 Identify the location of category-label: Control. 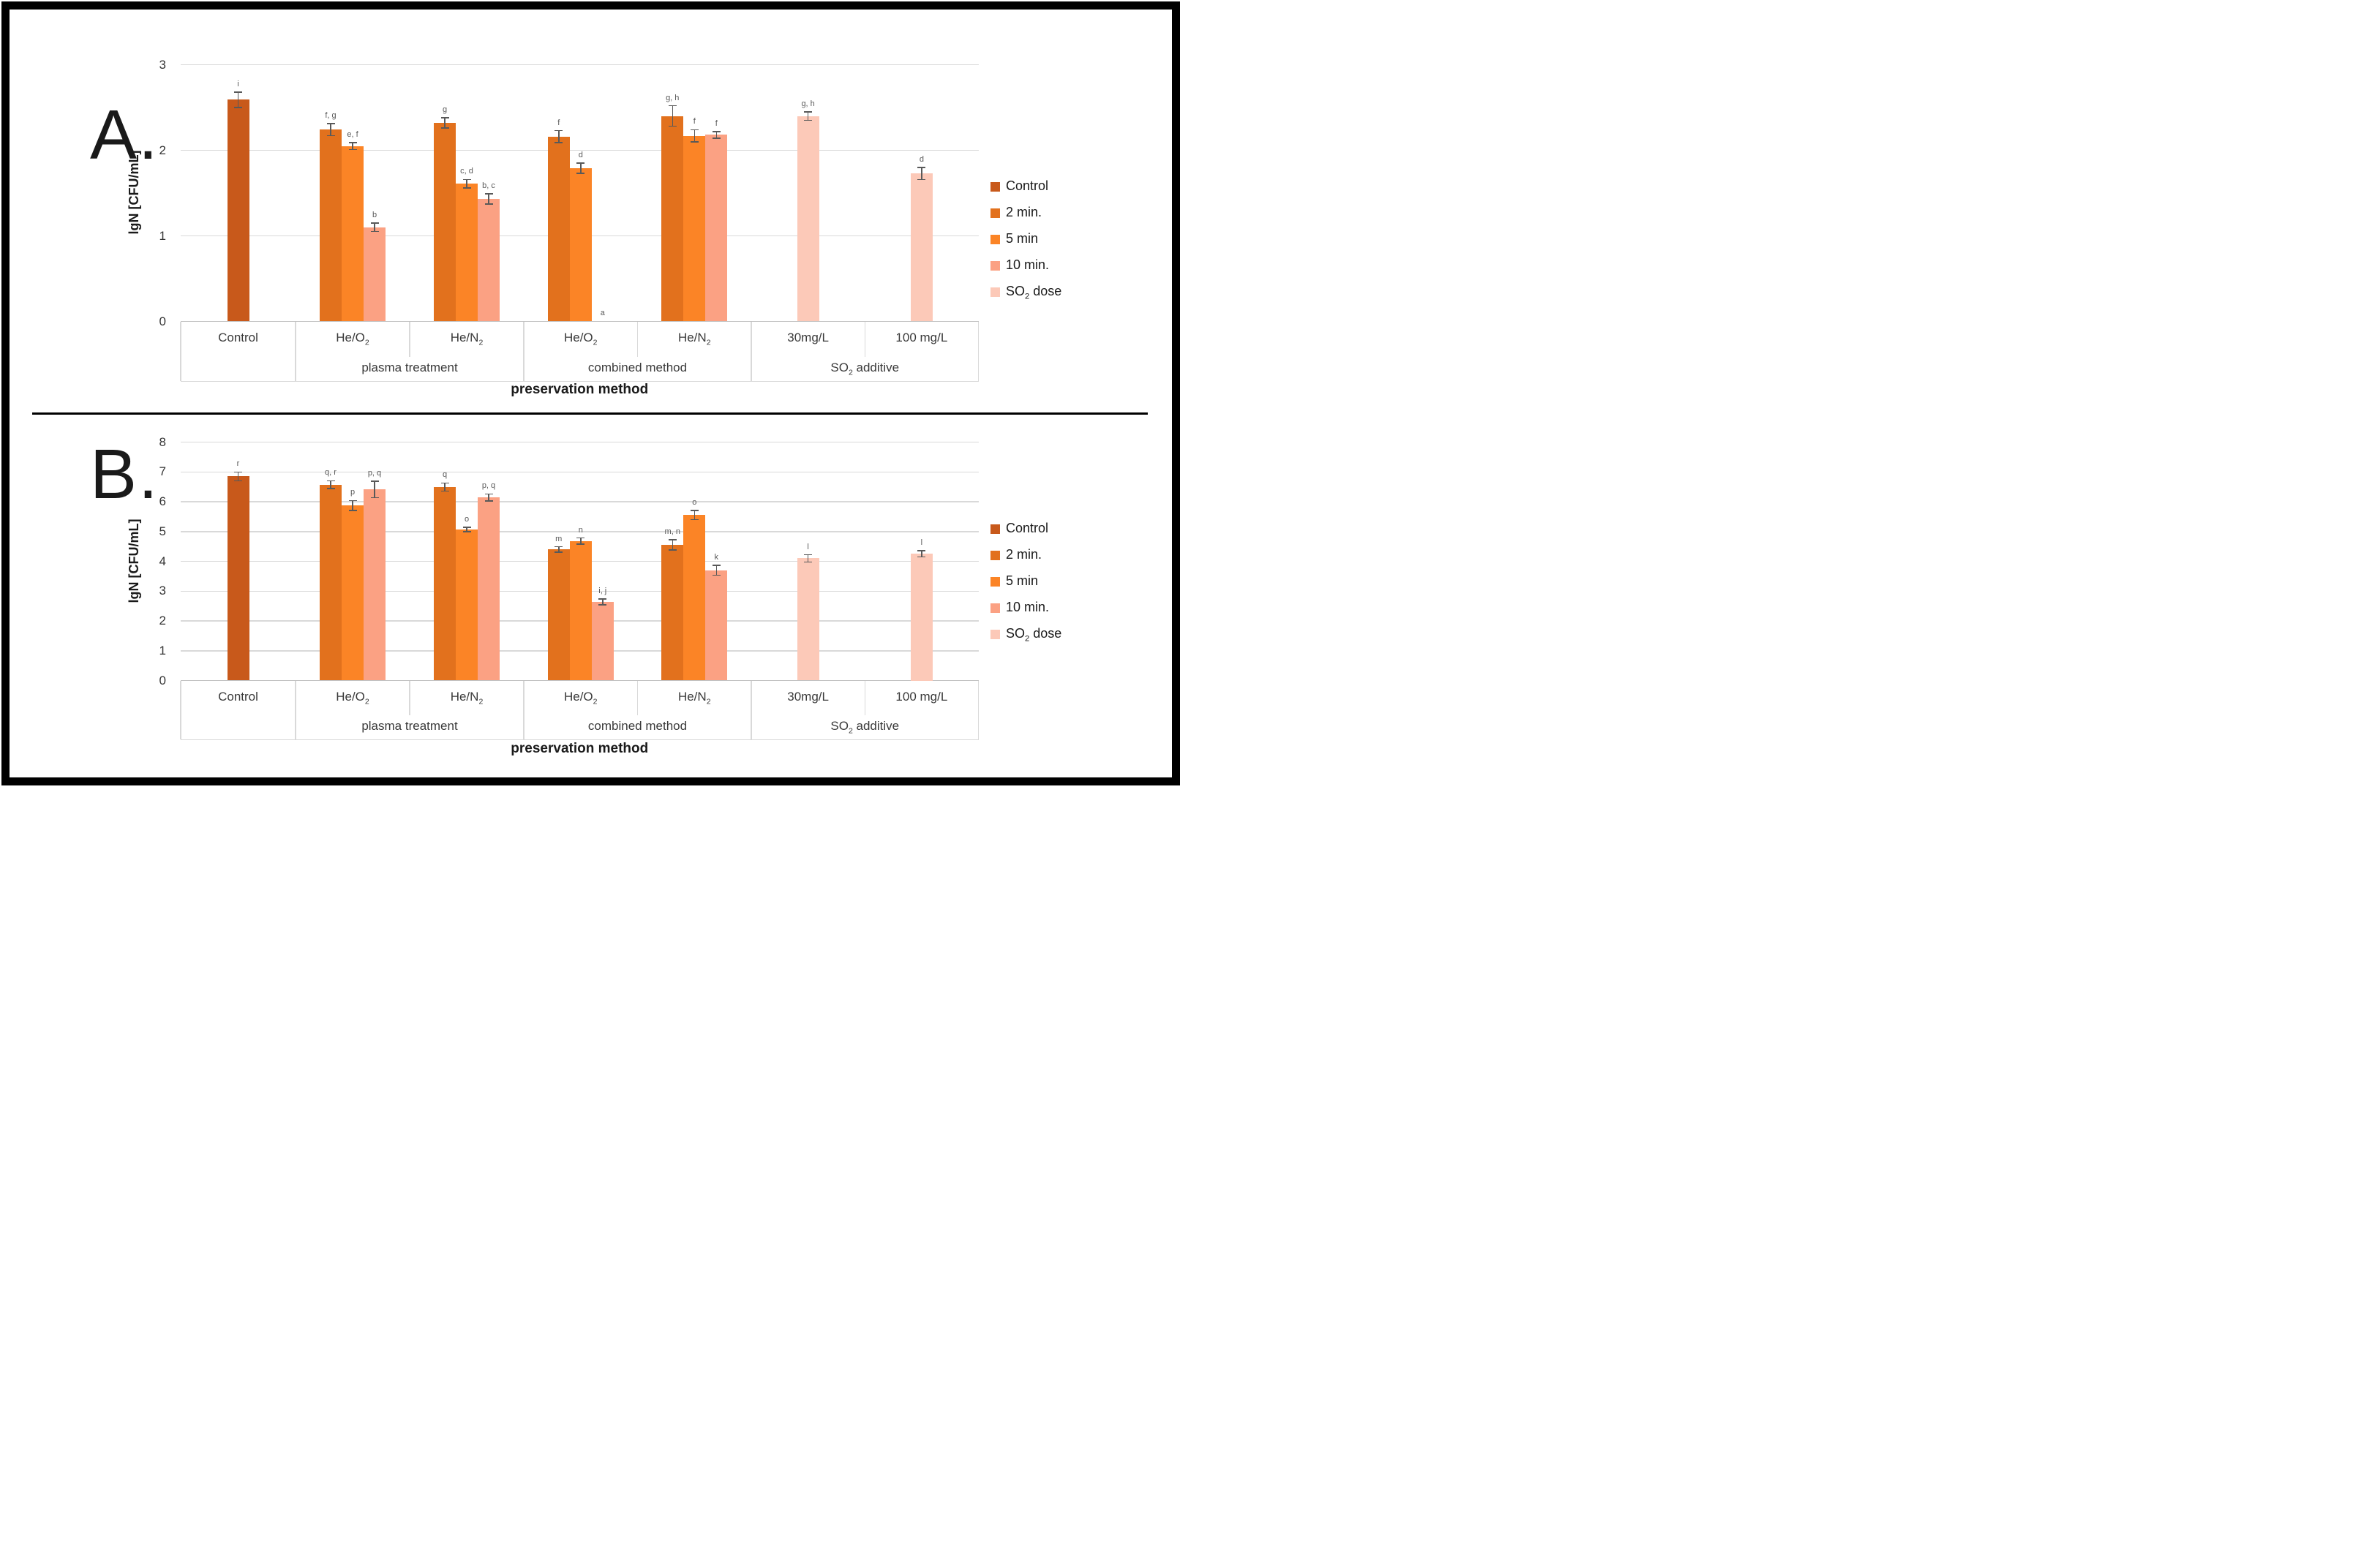
(238, 697).